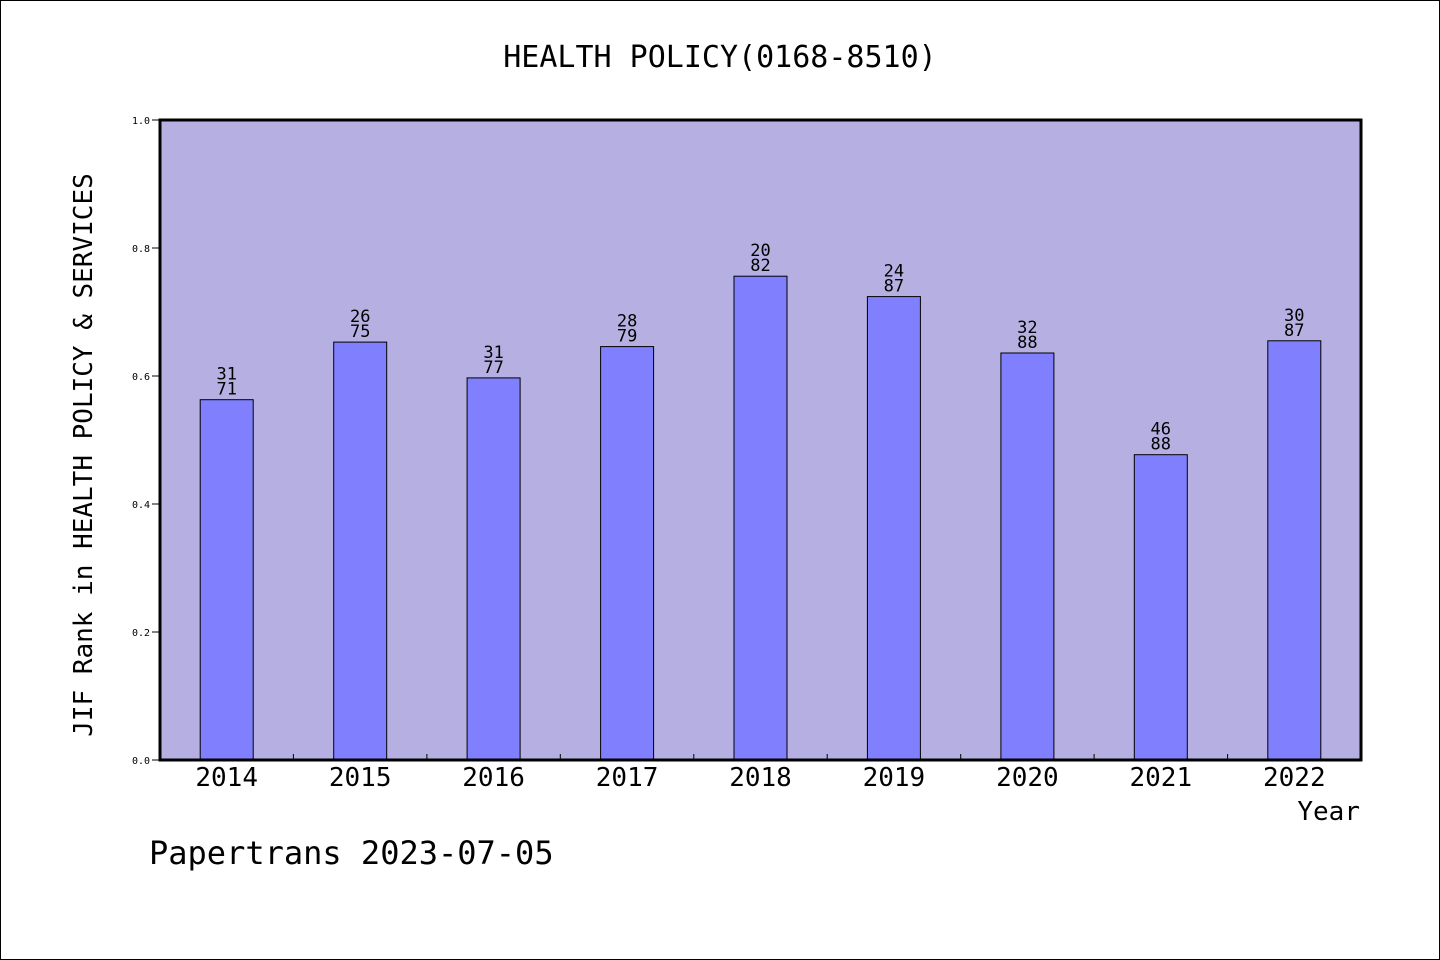 This screenshot has height=960, width=1440. What do you see at coordinates (1027, 556) in the screenshot?
I see `bar-2020` at bounding box center [1027, 556].